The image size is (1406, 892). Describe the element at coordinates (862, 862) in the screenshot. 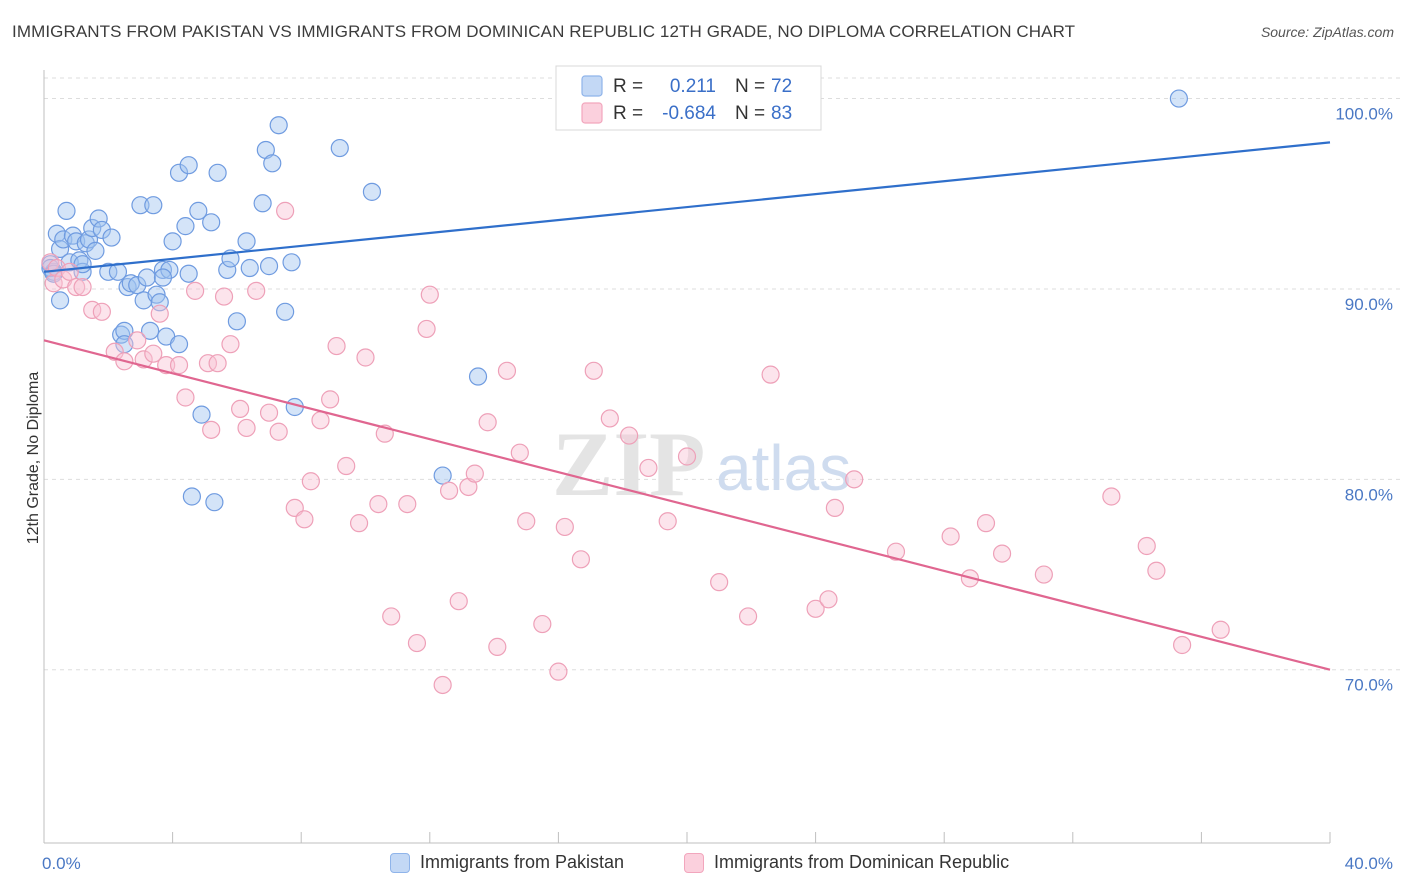

I see `legend-label-dominican: Immigrants from Dominican Republic` at that location.